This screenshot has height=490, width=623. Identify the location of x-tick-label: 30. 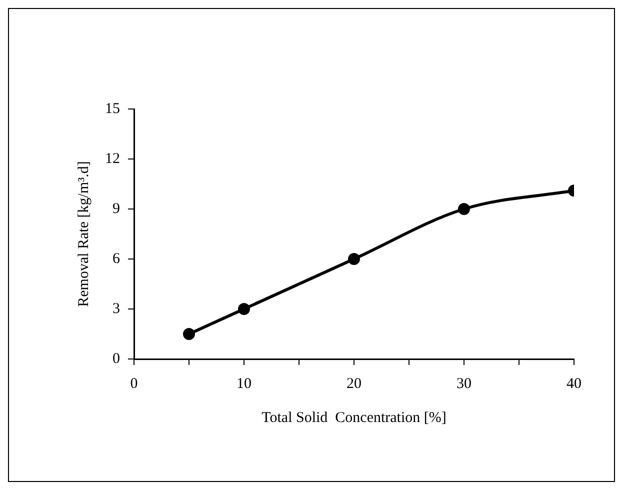
(464, 384).